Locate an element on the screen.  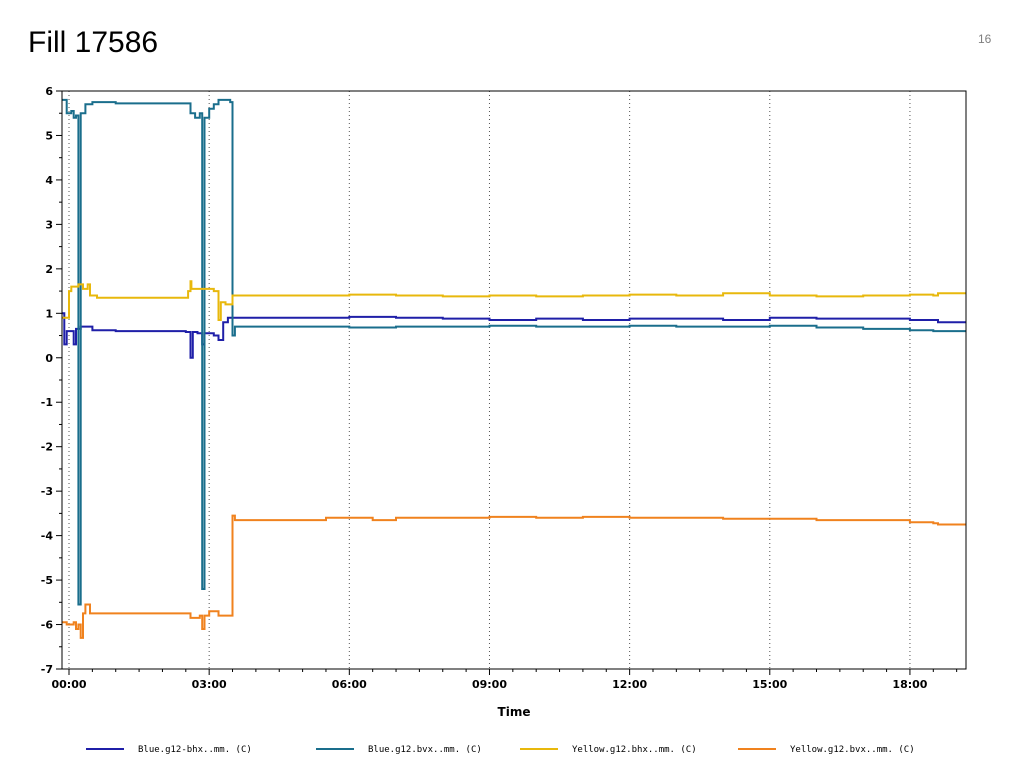
slide-title: Fill 17586 is located at coordinates (93, 42).